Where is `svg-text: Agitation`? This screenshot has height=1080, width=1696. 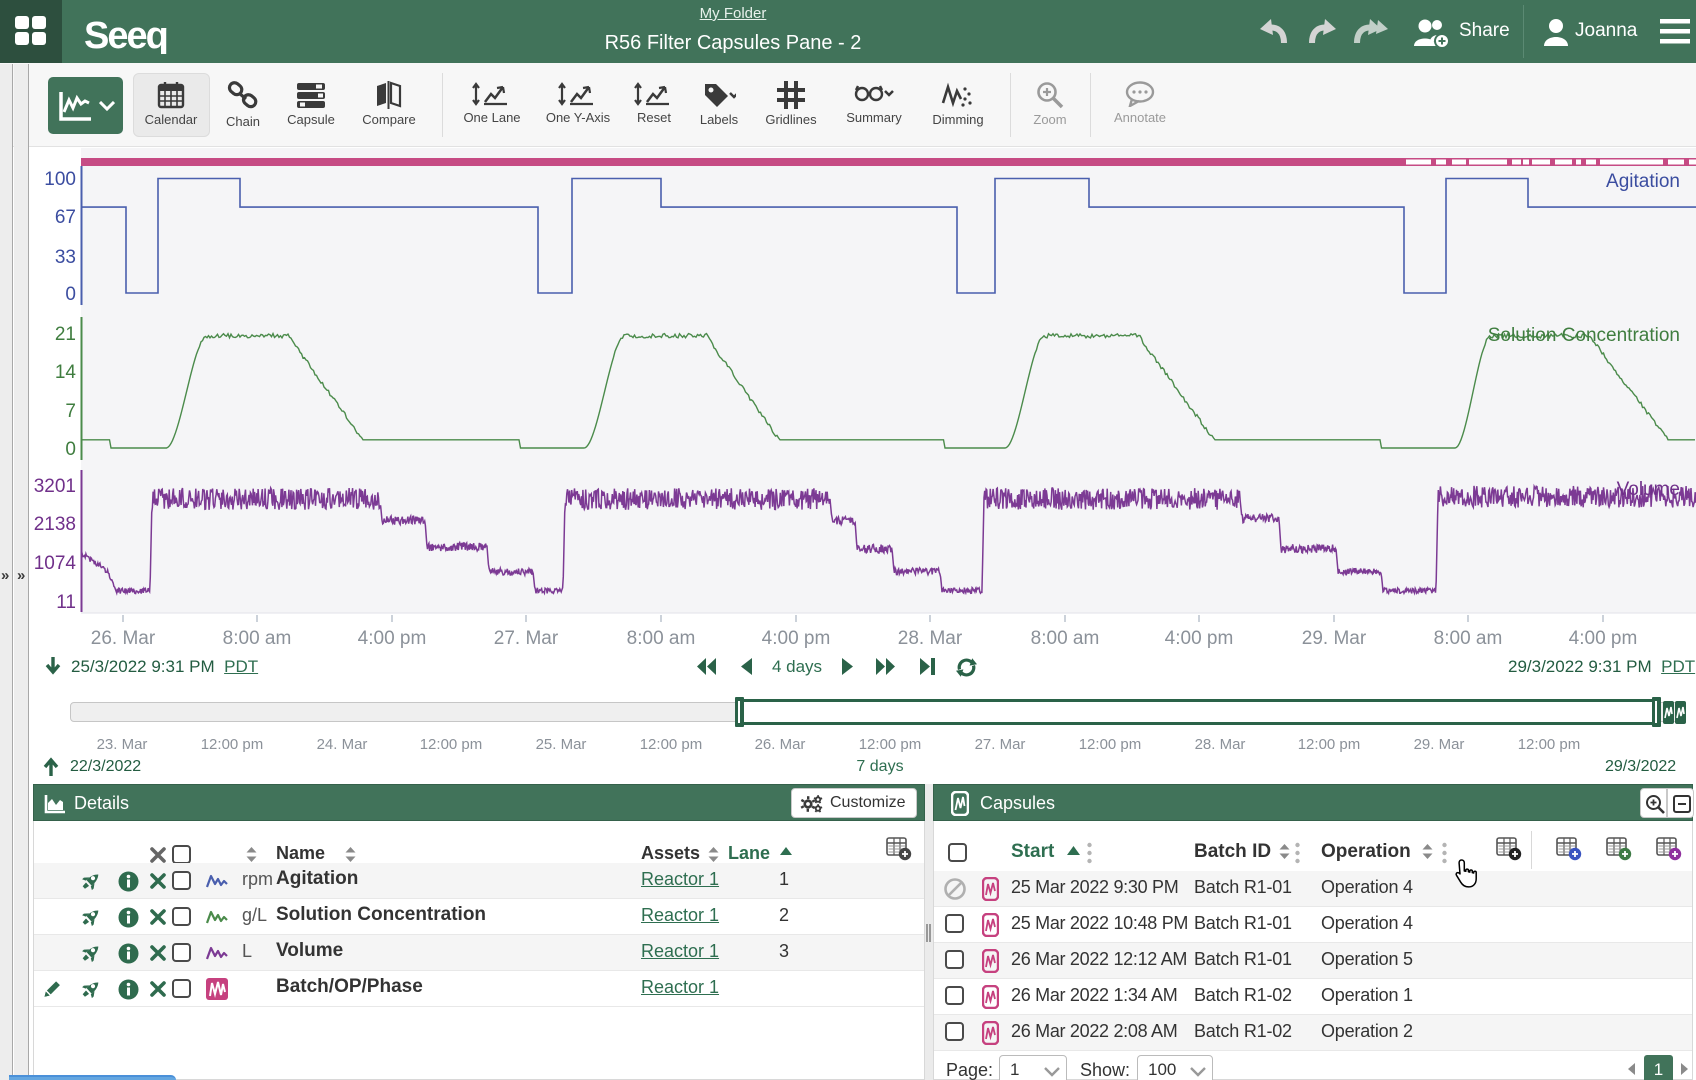
svg-text: Agitation is located at coordinates (1643, 181).